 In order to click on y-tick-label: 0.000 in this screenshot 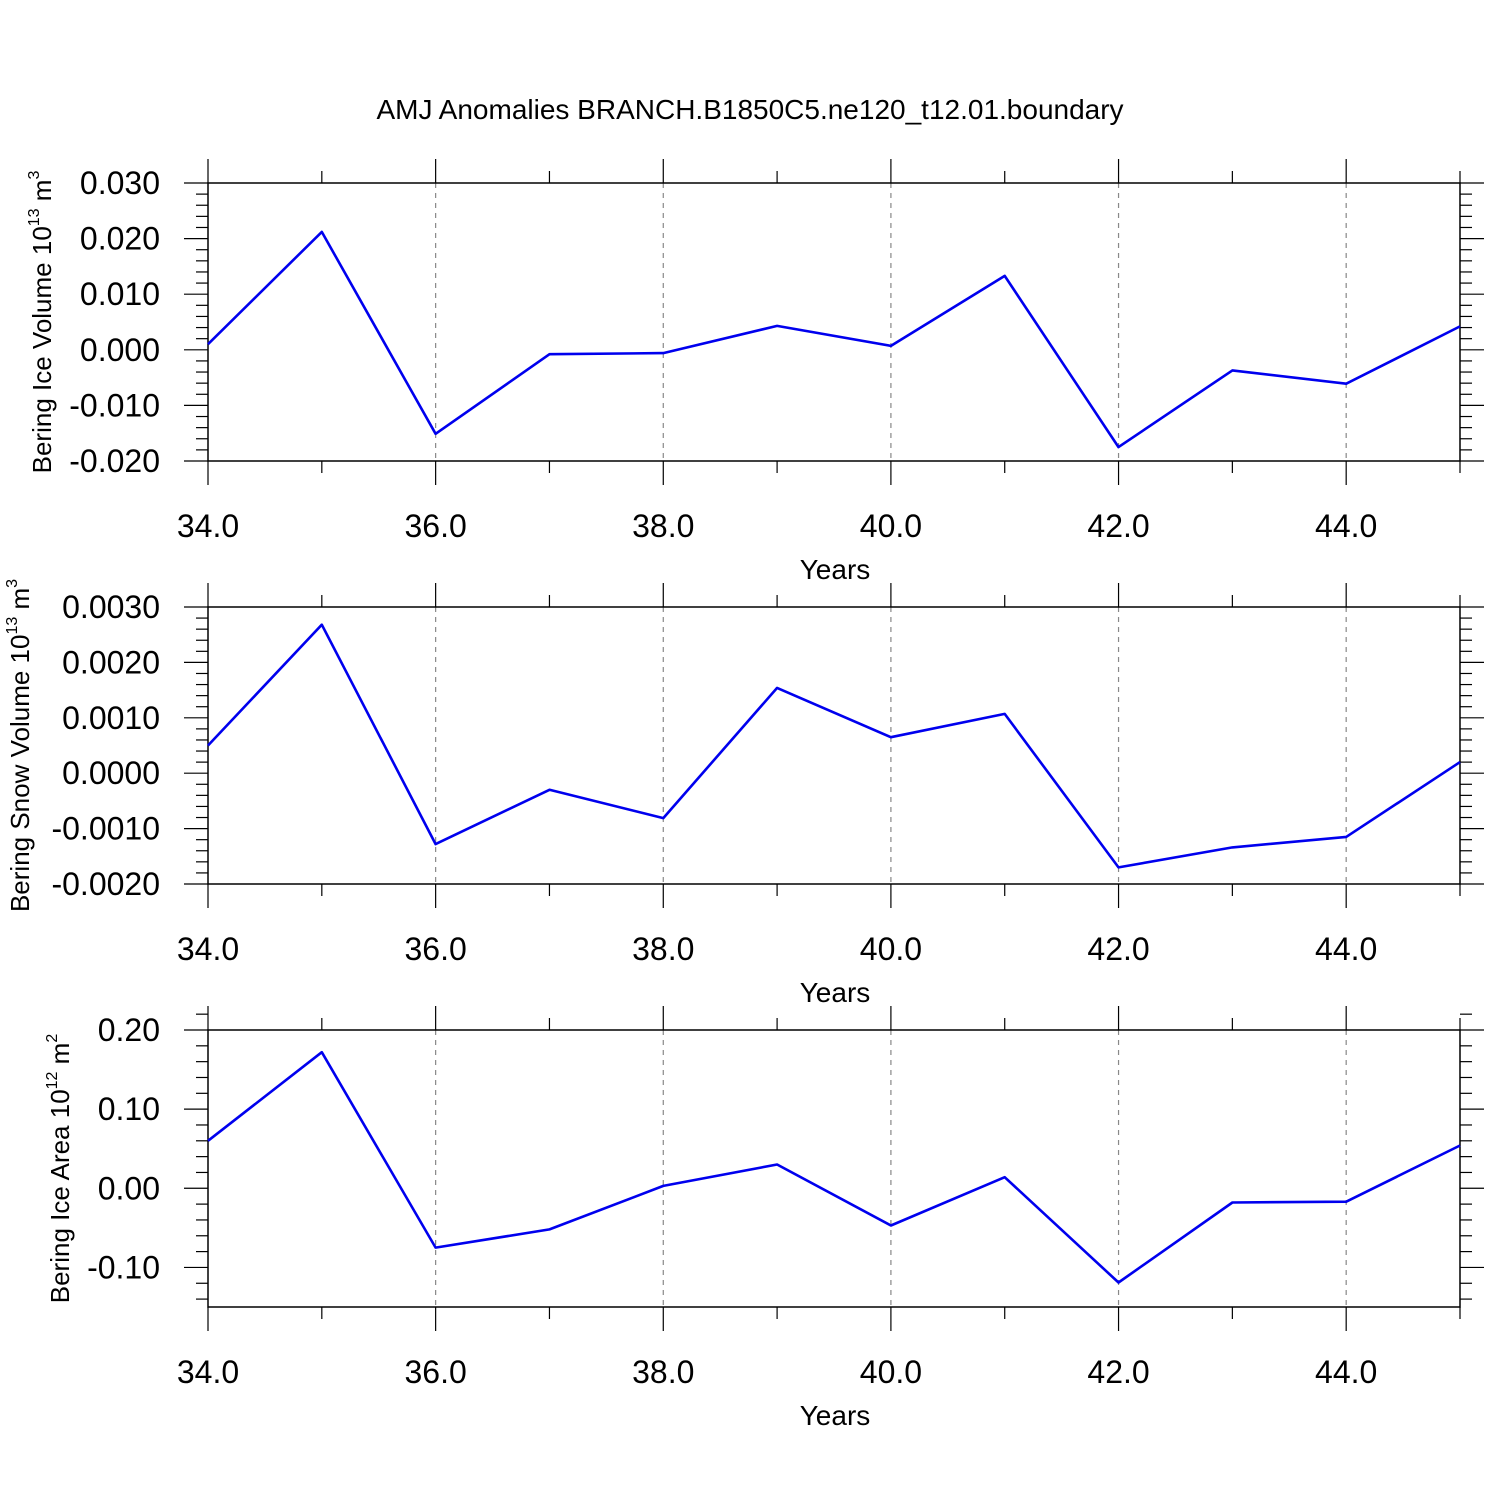, I will do `click(120, 350)`.